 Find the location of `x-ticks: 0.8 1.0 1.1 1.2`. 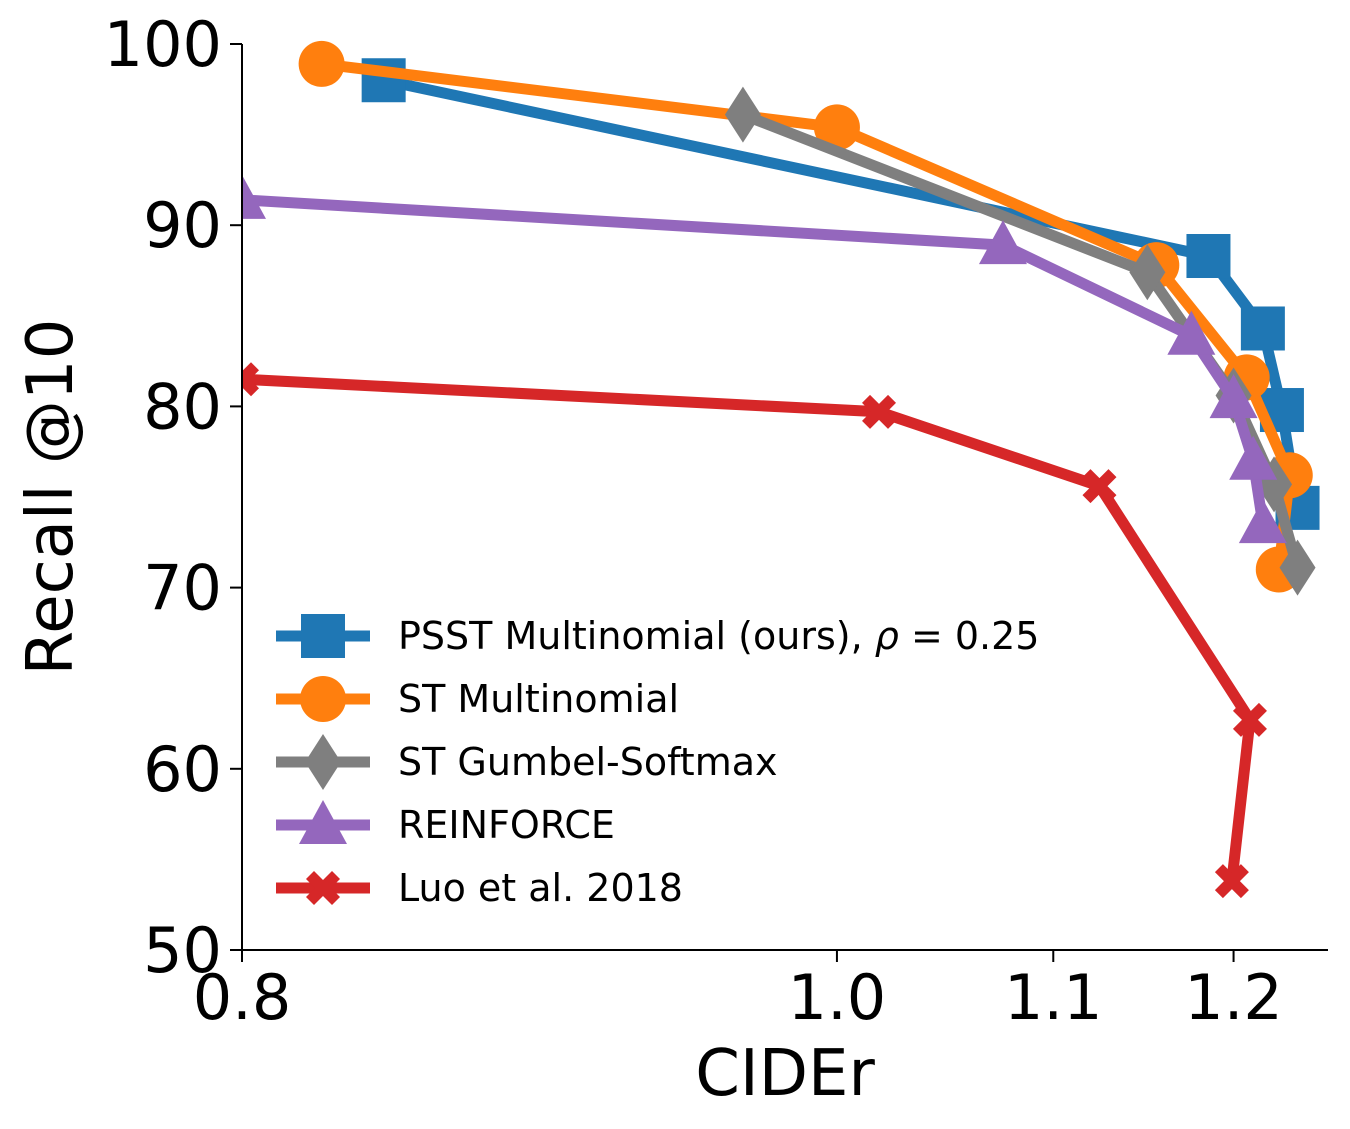

x-ticks: 0.8 1.0 1.1 1.2 is located at coordinates (738, 992).